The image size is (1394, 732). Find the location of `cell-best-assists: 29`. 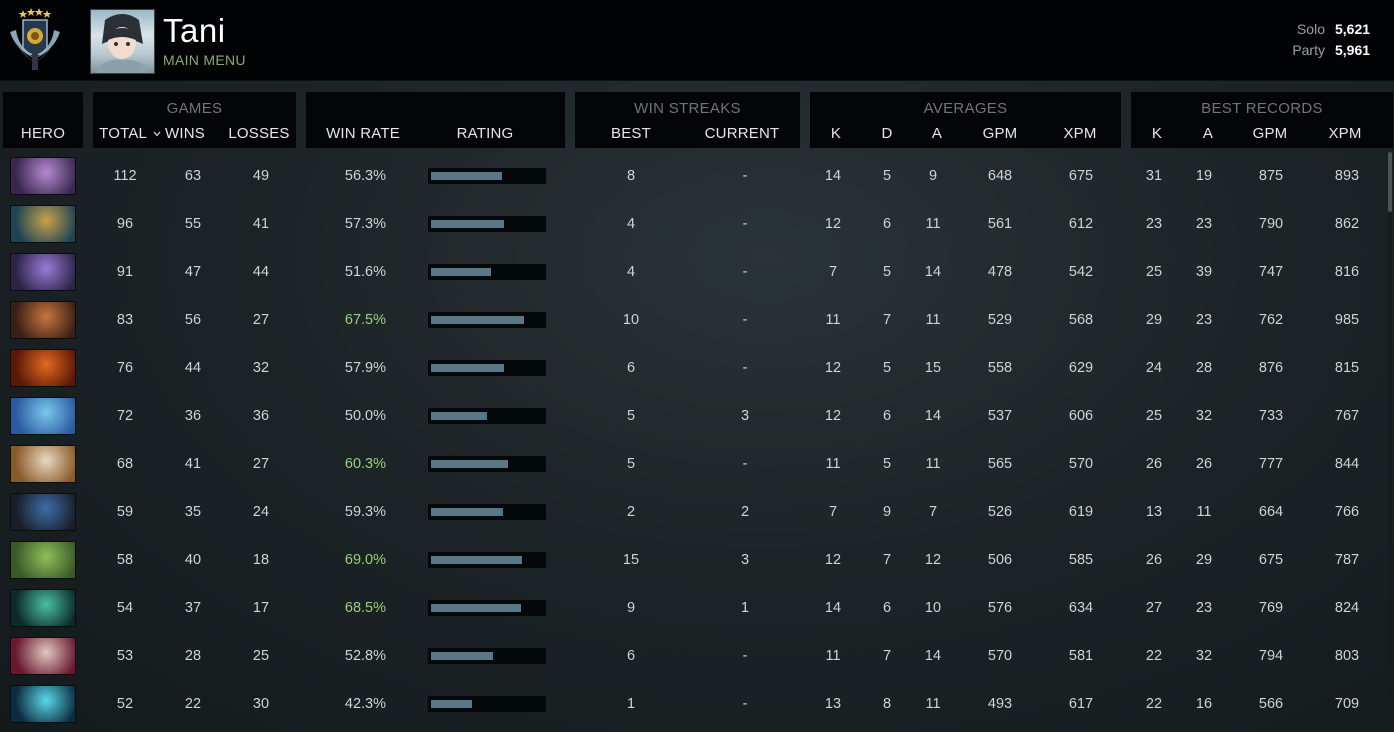

cell-best-assists: 29 is located at coordinates (1204, 560).